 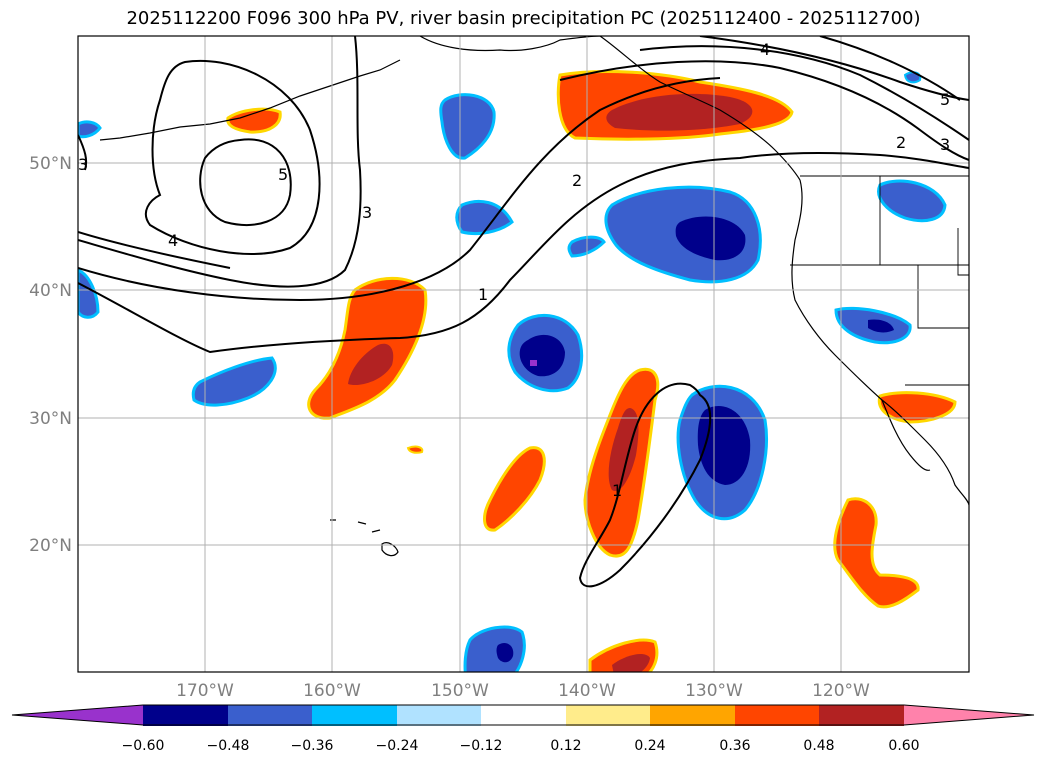 I want to click on longitude-labels: 170°W 160°W 150°W 140°W 130°W 120°W, so click(x=523, y=691).